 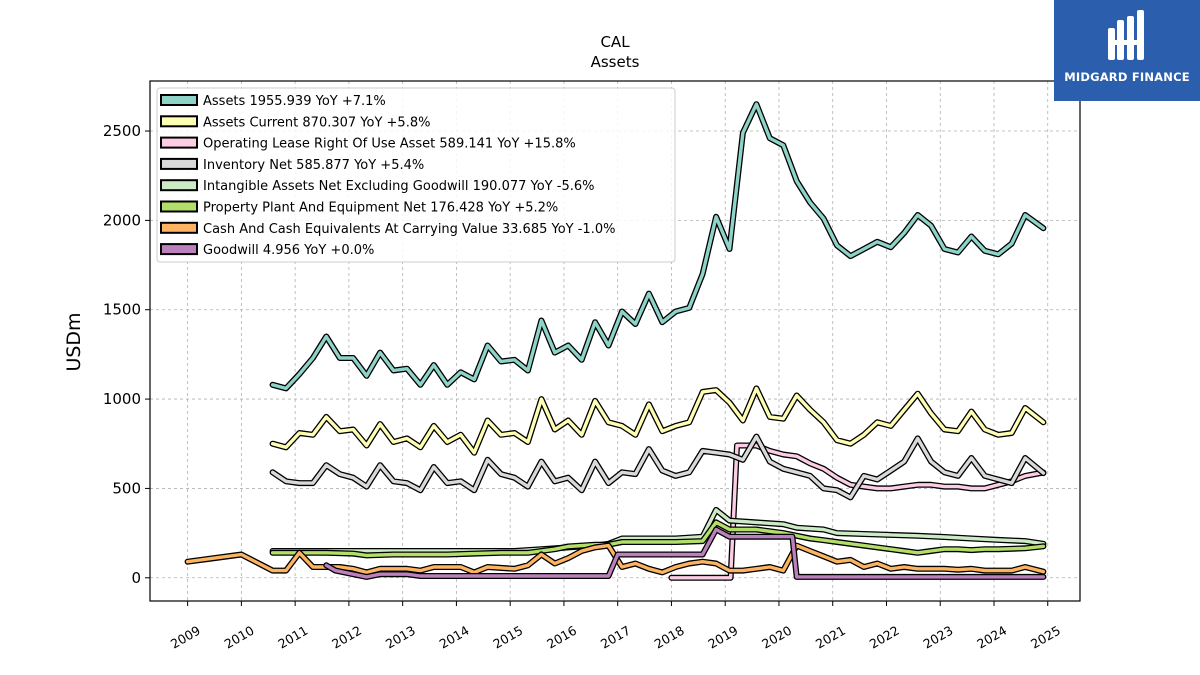 What do you see at coordinates (615, 42) in the screenshot?
I see `chart-title: CAL` at bounding box center [615, 42].